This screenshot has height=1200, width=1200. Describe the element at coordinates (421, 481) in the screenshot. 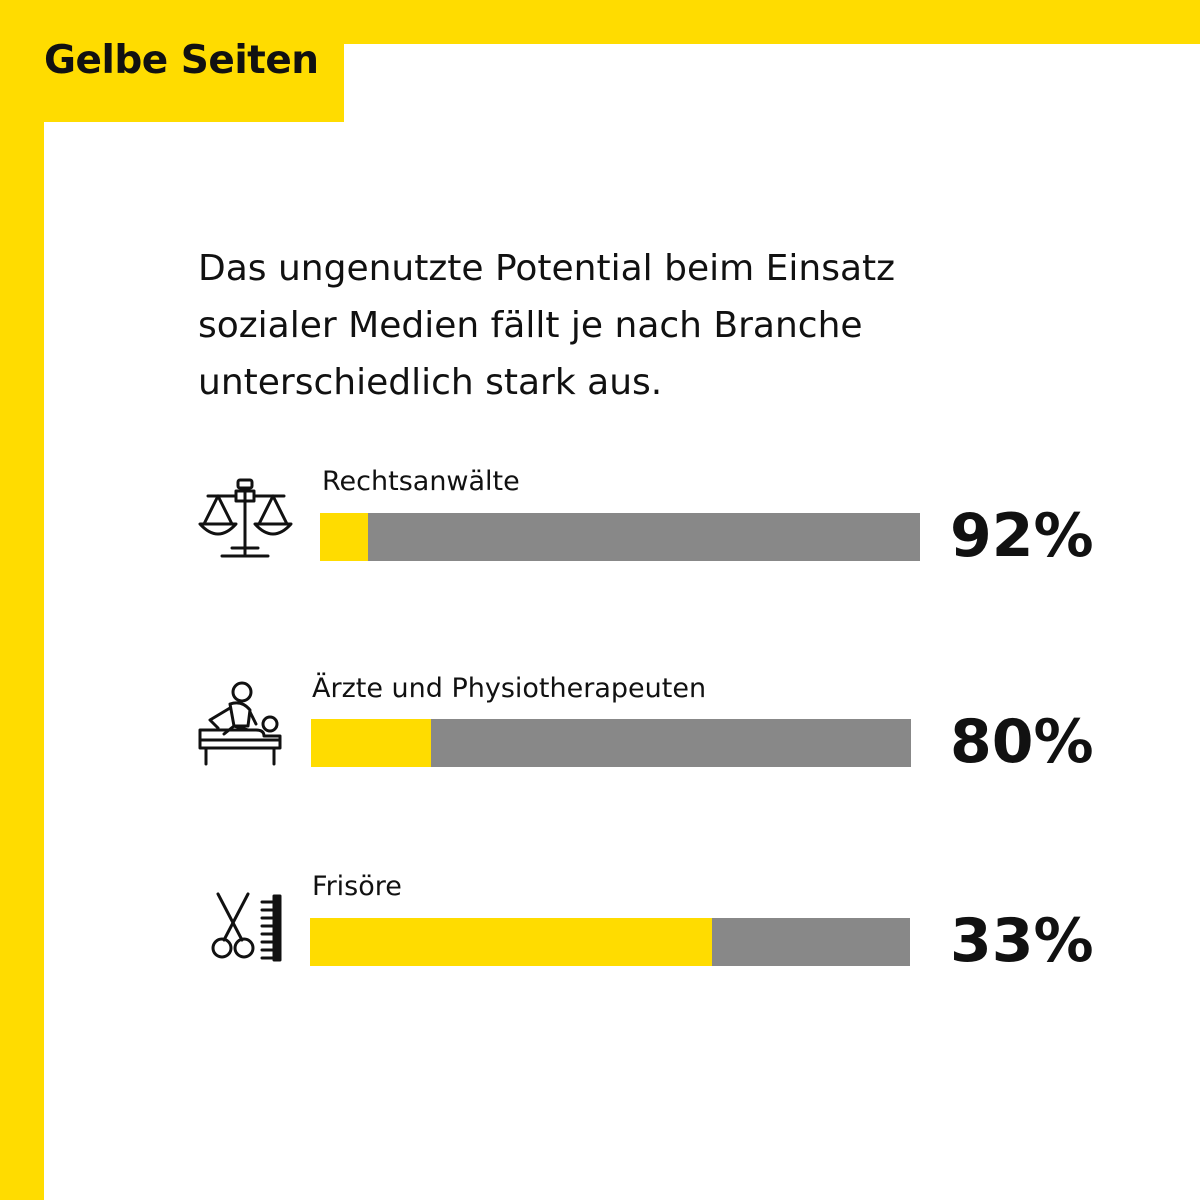

I see `row-label-rechtsanwaelte: Rechtsanwälte` at that location.